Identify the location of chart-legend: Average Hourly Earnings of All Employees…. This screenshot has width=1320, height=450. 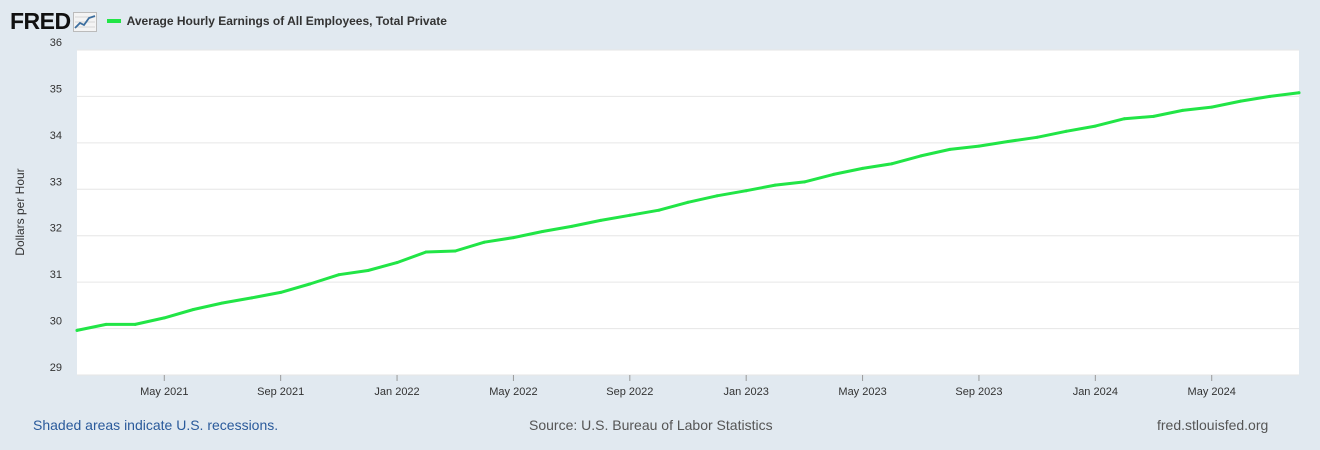
(276, 21).